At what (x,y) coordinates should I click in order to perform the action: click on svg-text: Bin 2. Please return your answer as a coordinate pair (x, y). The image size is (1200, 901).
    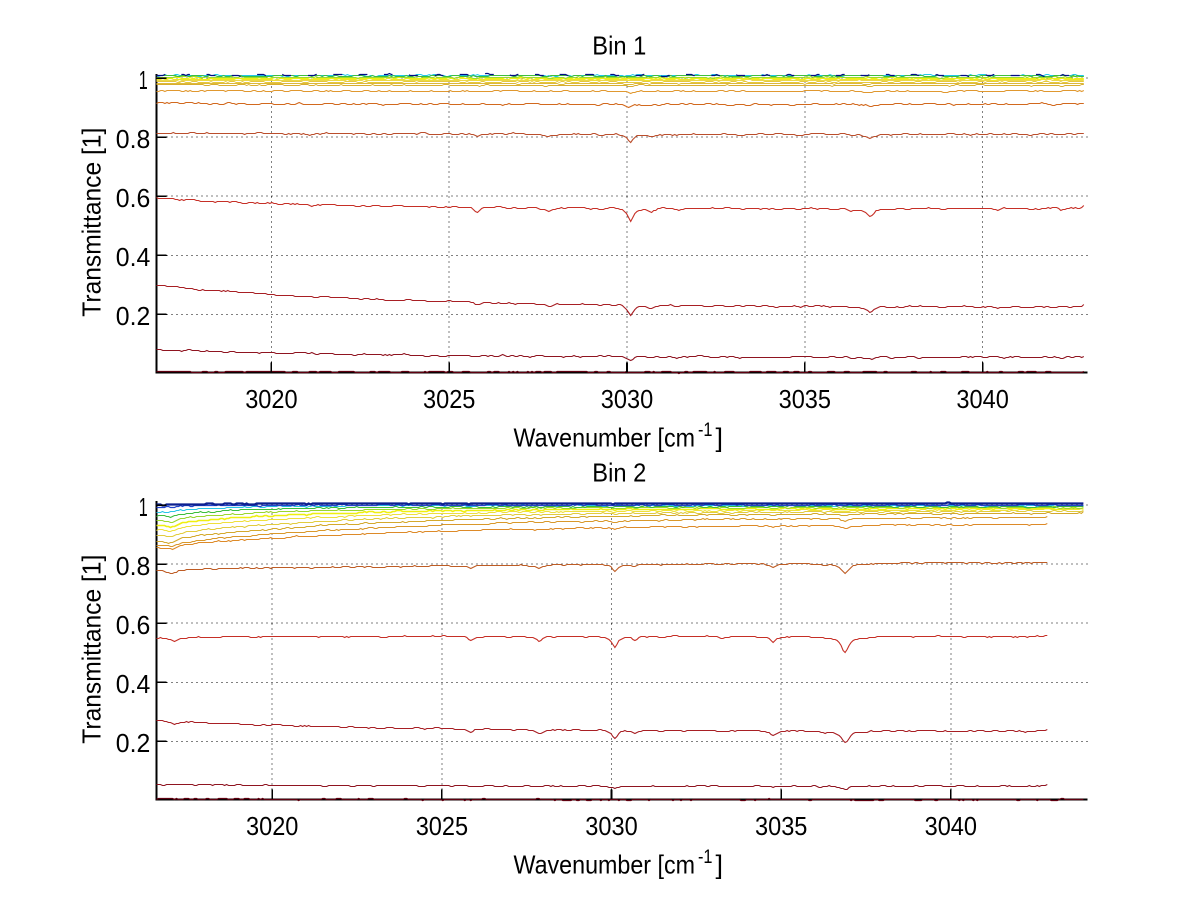
    Looking at the image, I should click on (619, 472).